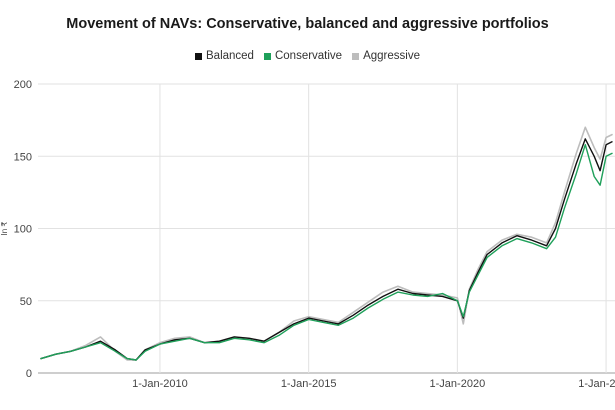 The width and height of the screenshot is (615, 410). What do you see at coordinates (596, 384) in the screenshot?
I see `x-tick-label: 1-Jan-2025` at bounding box center [596, 384].